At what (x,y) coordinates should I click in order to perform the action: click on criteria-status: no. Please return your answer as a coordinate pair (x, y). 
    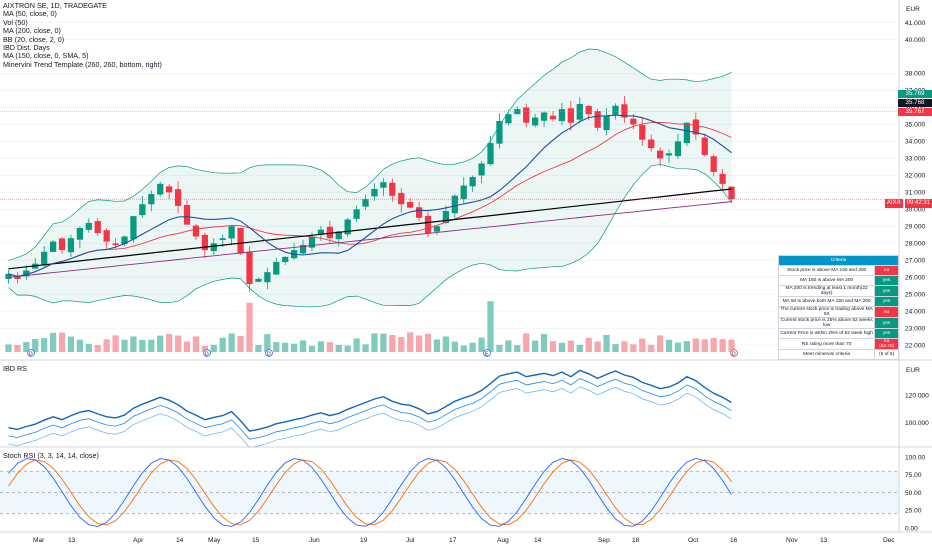
    Looking at the image, I should click on (886, 270).